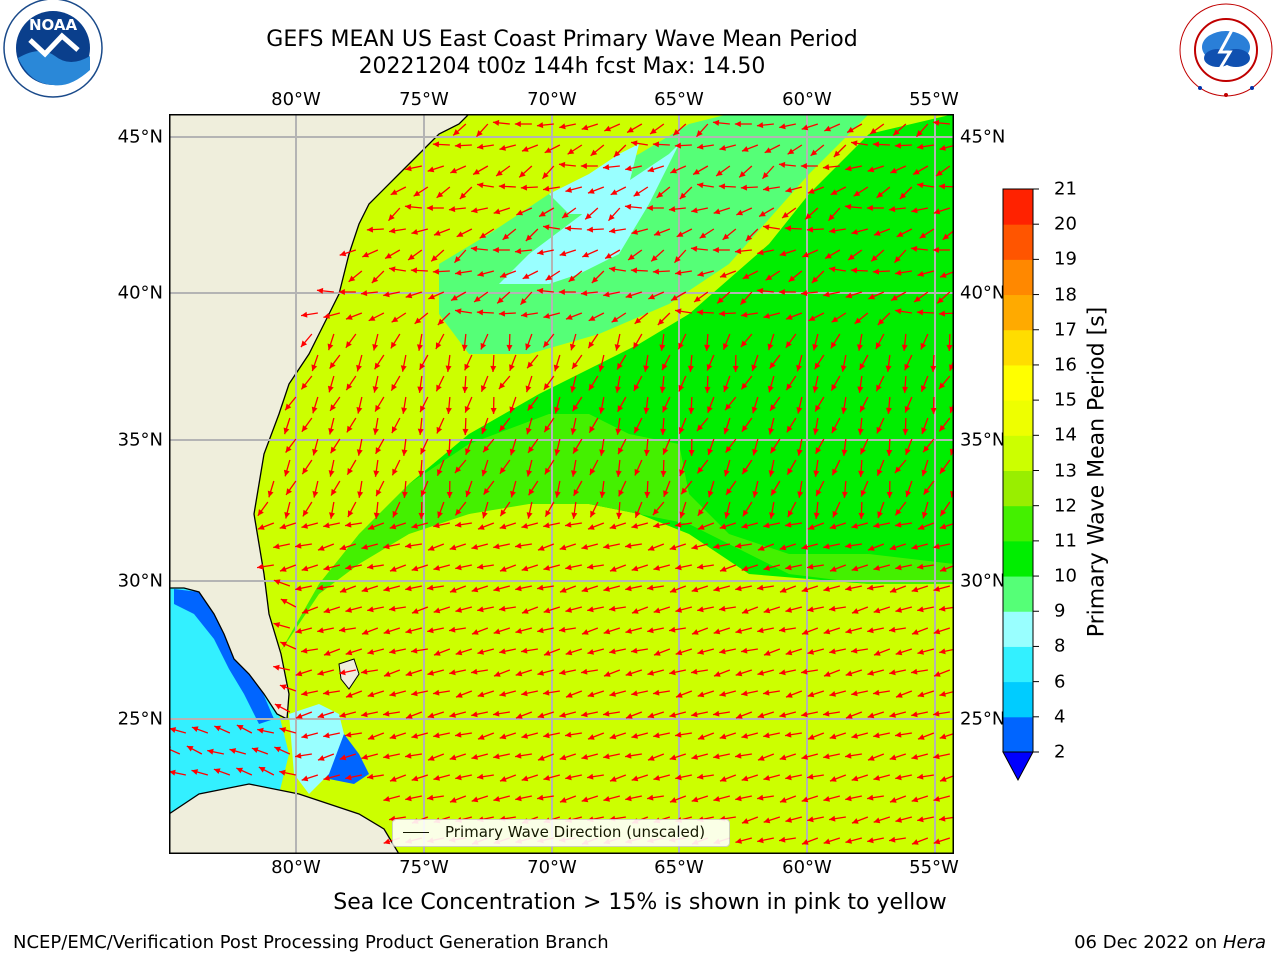 The image size is (1280, 960). I want to click on footer-date: 06 Dec 2022 on Hera, so click(1170, 942).